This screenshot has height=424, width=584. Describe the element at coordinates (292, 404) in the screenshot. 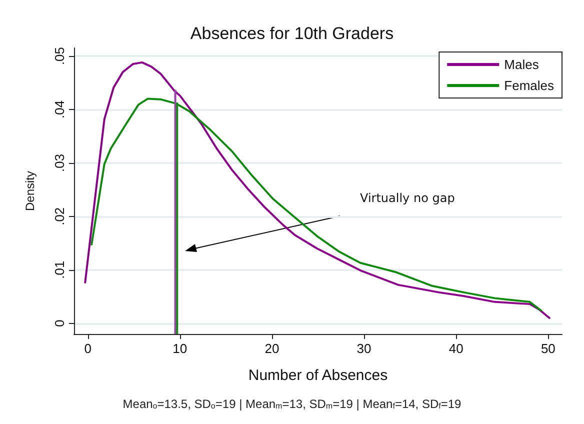

I see `text: Meano=13.5, SDo=19 | Meanm=13, SDm=19 | Meanf=14, SDf=19` at that location.